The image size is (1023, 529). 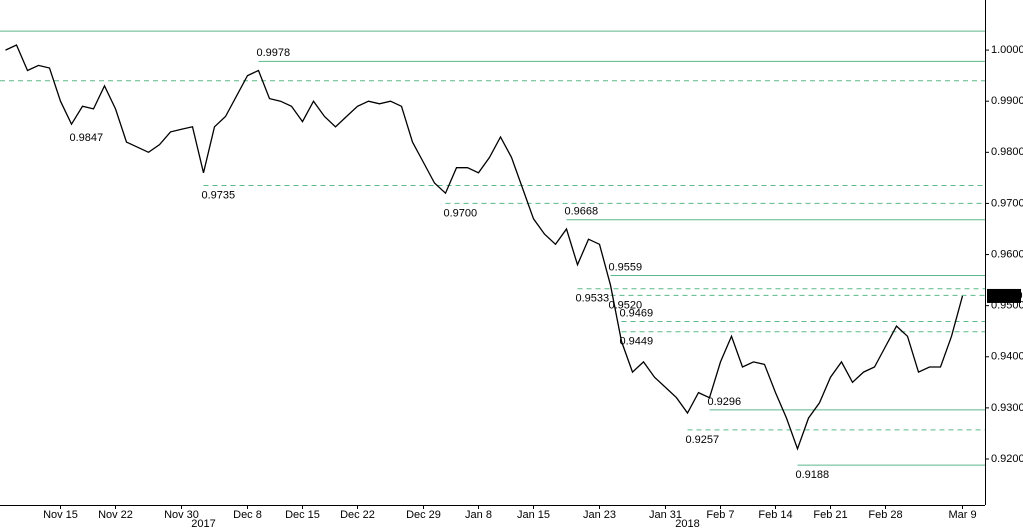 What do you see at coordinates (302, 515) in the screenshot?
I see `x-tick-label: Dec 15` at bounding box center [302, 515].